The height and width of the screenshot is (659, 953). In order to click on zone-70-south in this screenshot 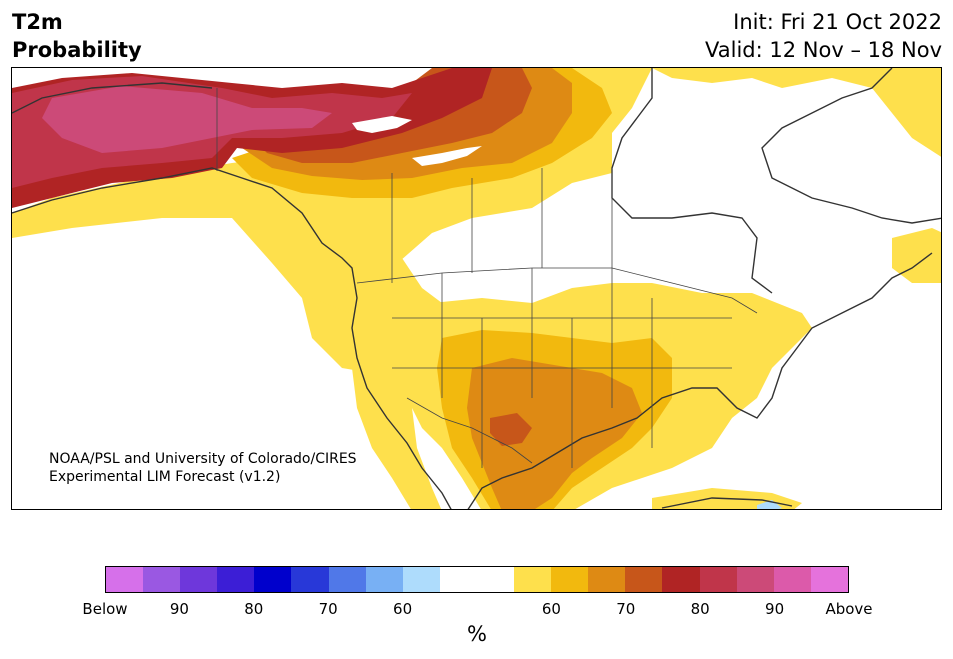, I will do `click(554, 433)`.